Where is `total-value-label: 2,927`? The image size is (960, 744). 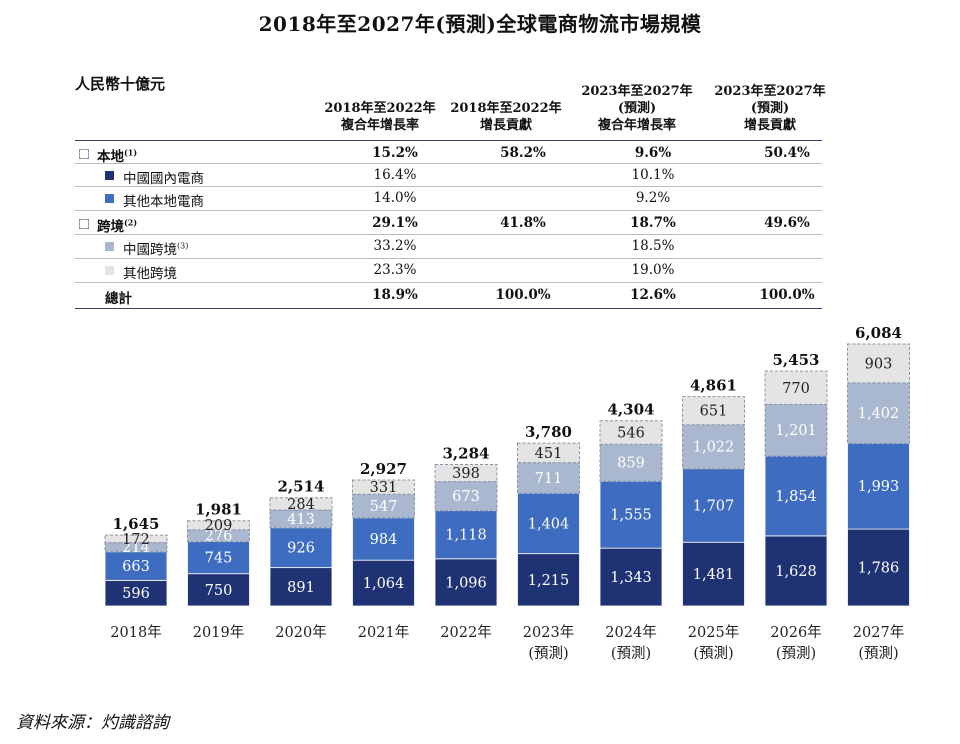
total-value-label: 2,927 is located at coordinates (383, 469).